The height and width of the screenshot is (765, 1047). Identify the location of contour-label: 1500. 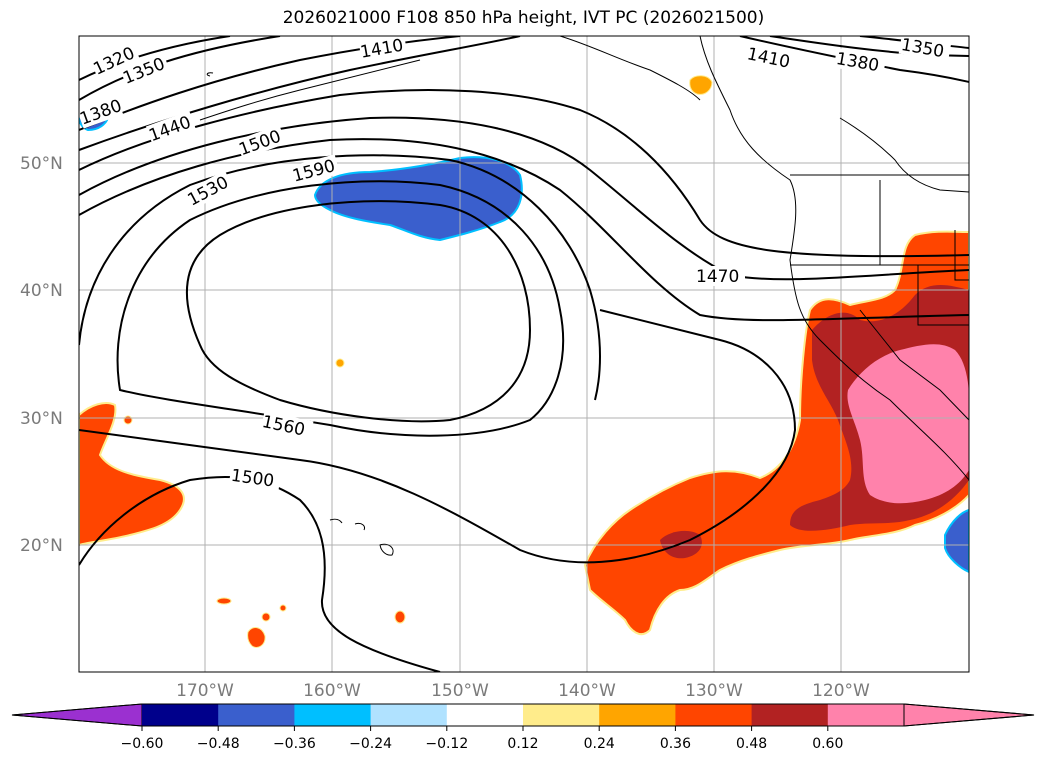
(253, 479).